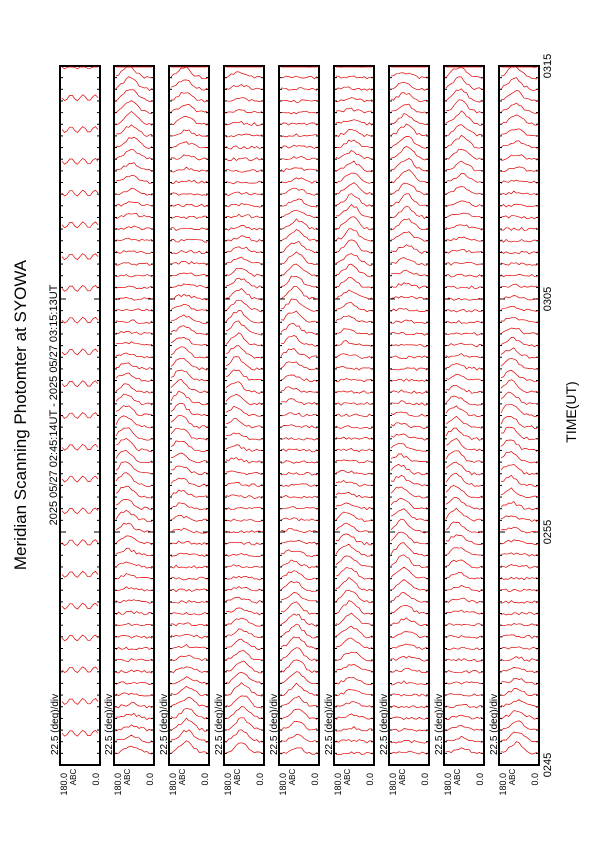 Image resolution: width=595 pixels, height=842 pixels. Describe the element at coordinates (164, 724) in the screenshot. I see `scale-label: 22.5 (deg)/div` at that location.